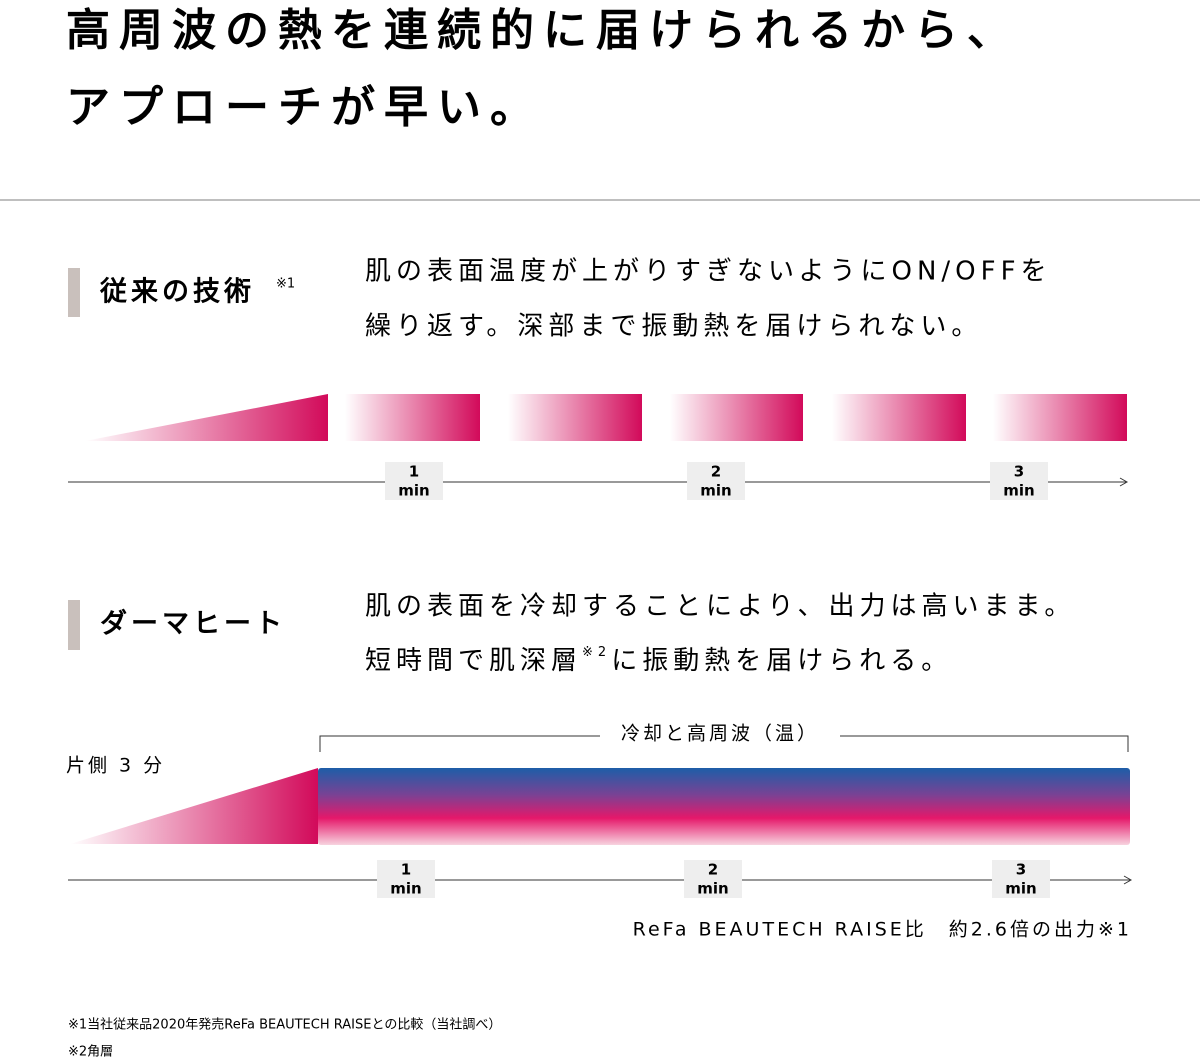 This screenshot has height=1062, width=1200. I want to click on text: 短時間で肌深層, so click(473, 661).